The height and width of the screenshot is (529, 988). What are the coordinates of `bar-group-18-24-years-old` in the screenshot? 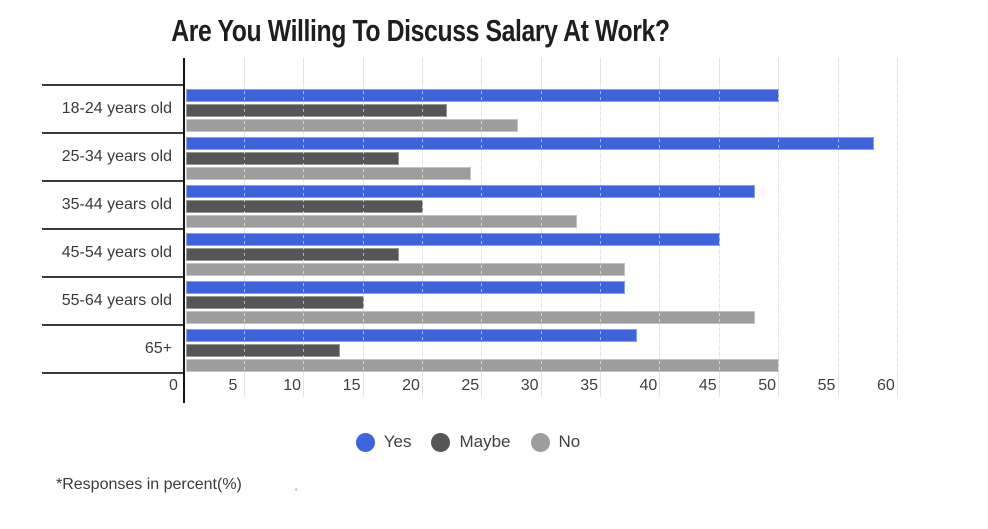 It's located at (559, 109).